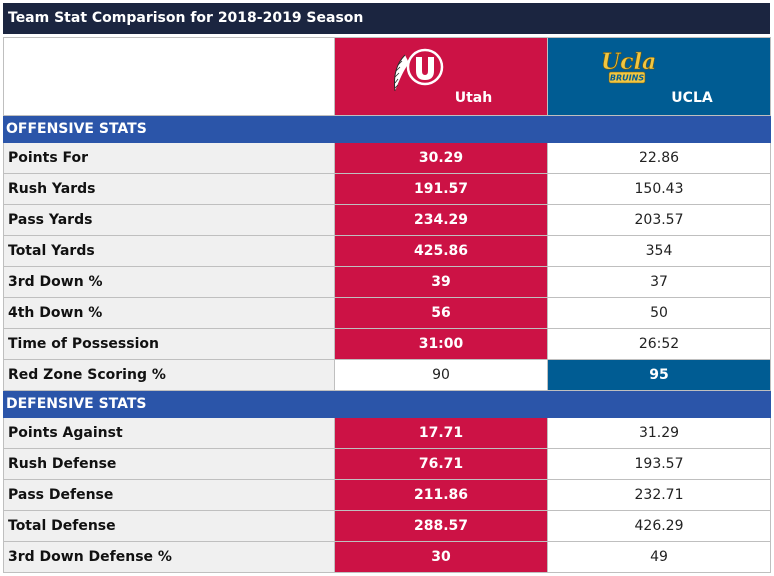 The width and height of the screenshot is (774, 576). What do you see at coordinates (659, 313) in the screenshot?
I see `ucla-value: 50` at bounding box center [659, 313].